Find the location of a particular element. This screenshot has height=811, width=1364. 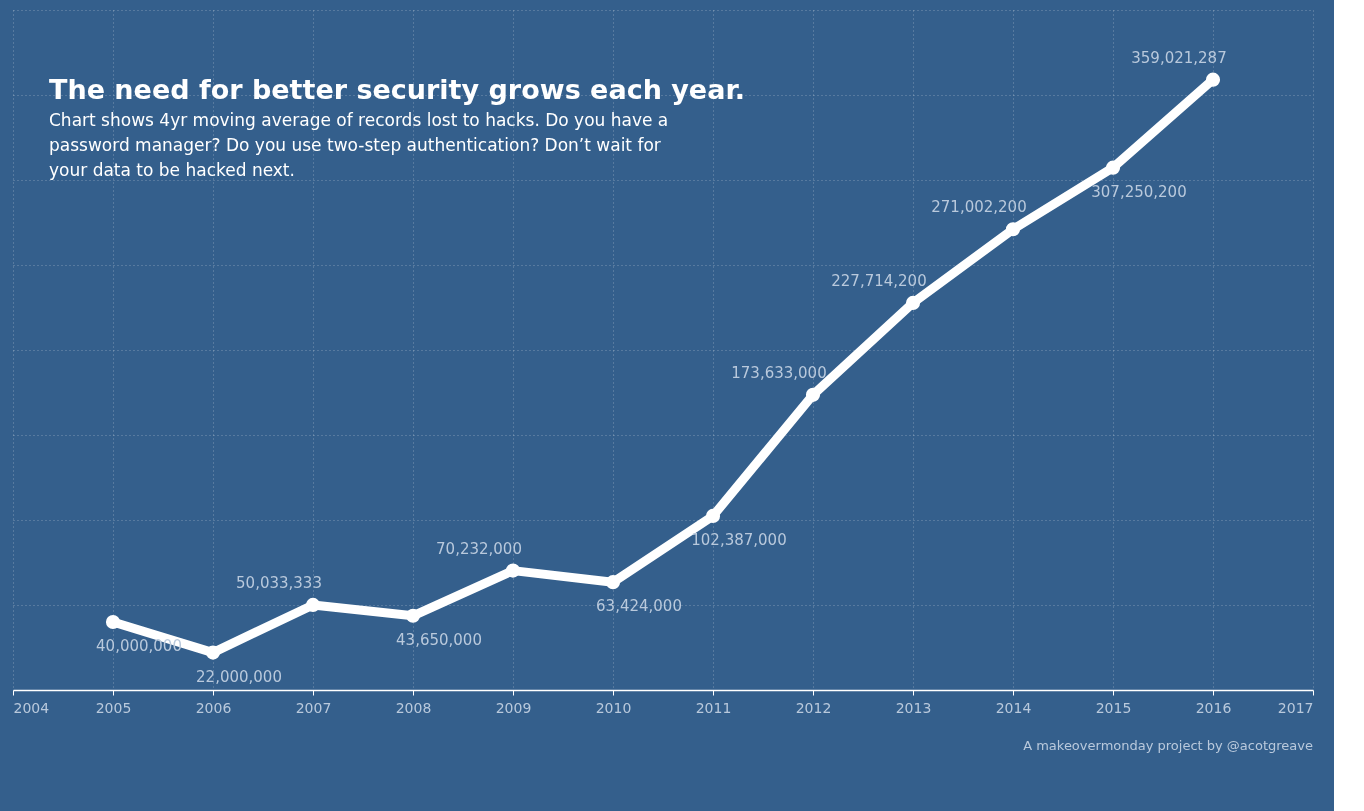

data-label: 50,033,333 is located at coordinates (279, 582).